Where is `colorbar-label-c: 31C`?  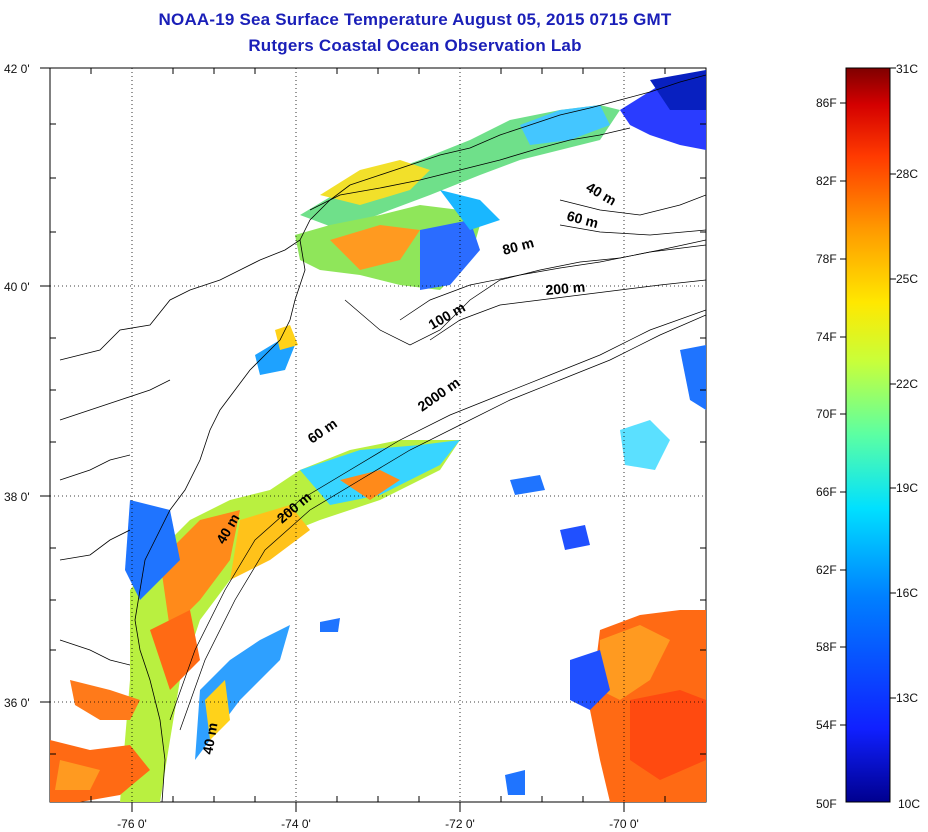
colorbar-label-c: 31C is located at coordinates (907, 69).